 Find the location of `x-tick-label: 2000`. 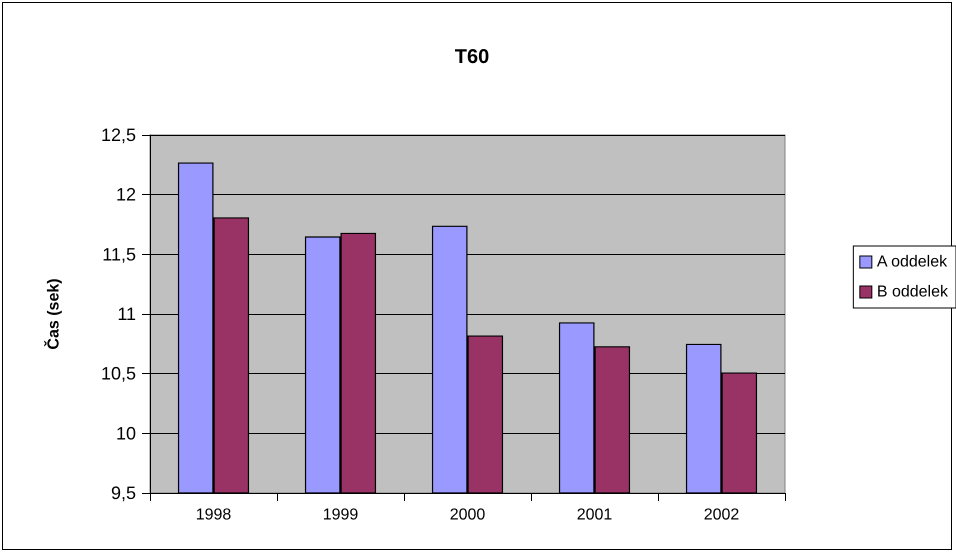

x-tick-label: 2000 is located at coordinates (468, 515).